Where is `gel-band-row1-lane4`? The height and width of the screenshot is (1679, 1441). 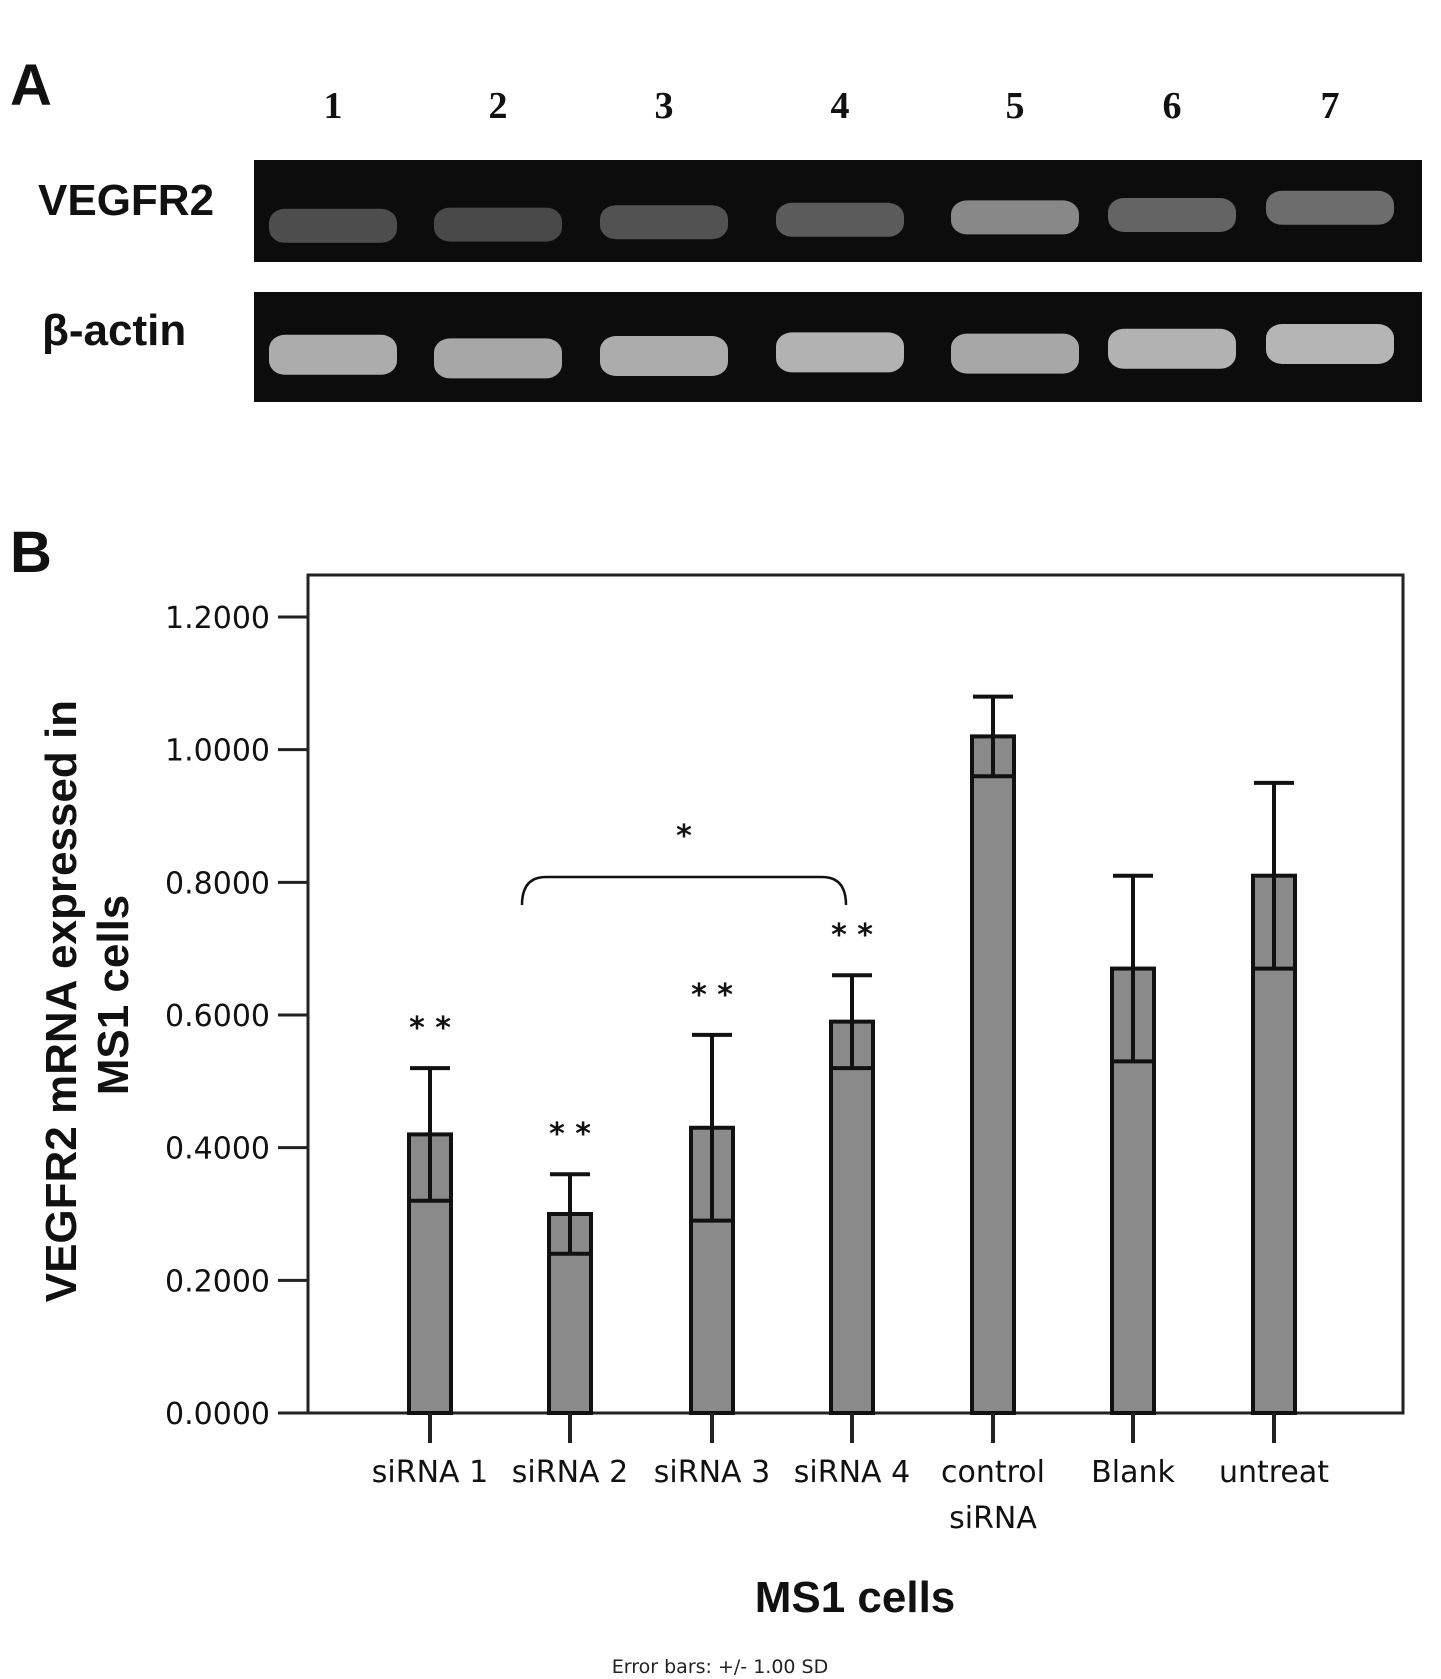 gel-band-row1-lane4 is located at coordinates (840, 219).